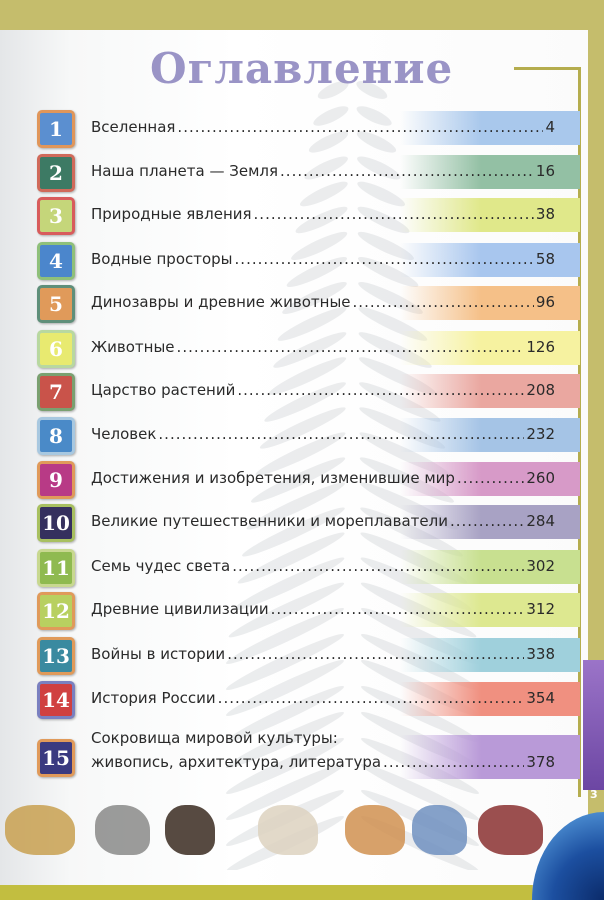 The height and width of the screenshot is (900, 604). I want to click on chapter-number-badge: 7, so click(56, 392).